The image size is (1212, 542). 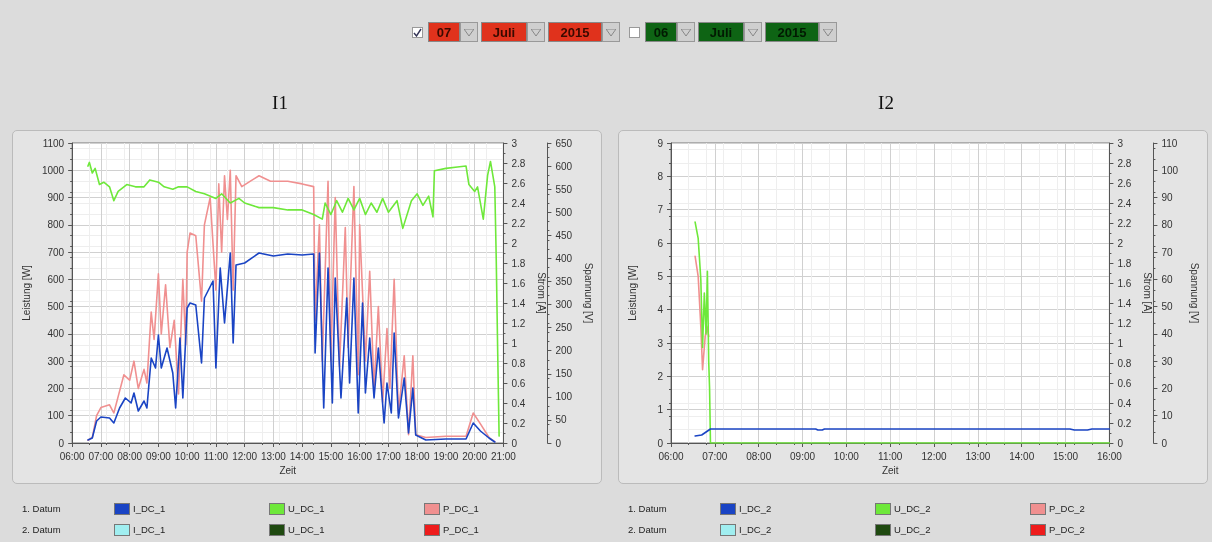 I want to click on y-tick-label: 1100, so click(x=53, y=143).